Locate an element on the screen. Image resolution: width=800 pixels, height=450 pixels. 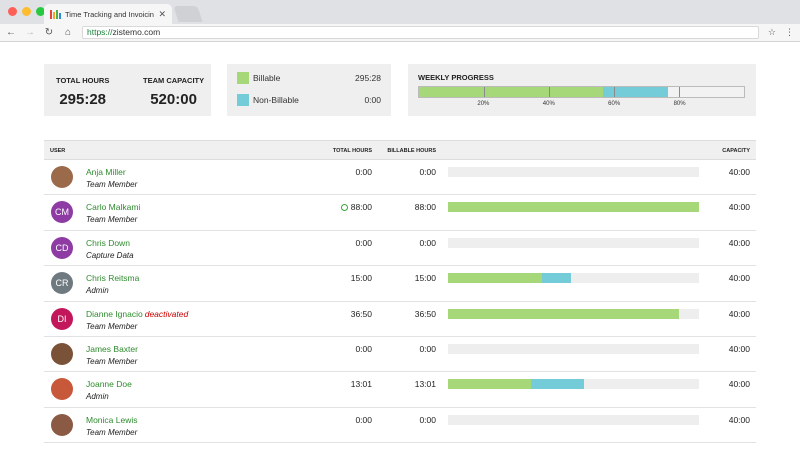
user-name-link: Carlo Malkami is located at coordinates (114, 207).